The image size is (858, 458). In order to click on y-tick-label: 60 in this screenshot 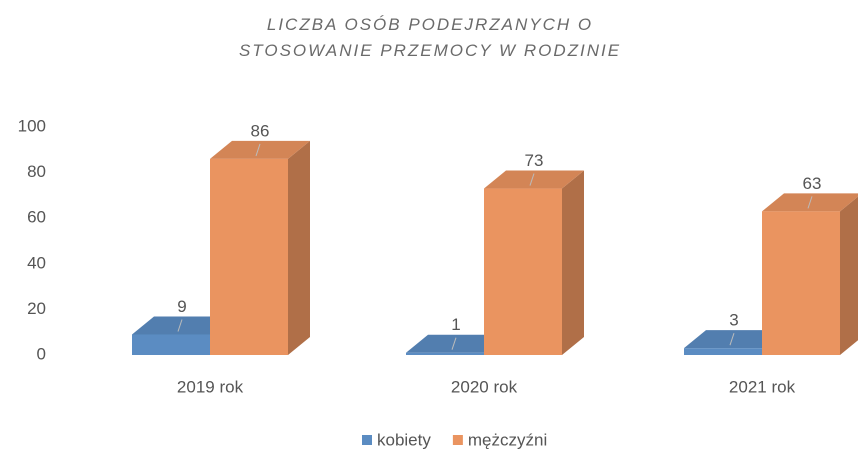, I will do `click(36, 217)`.